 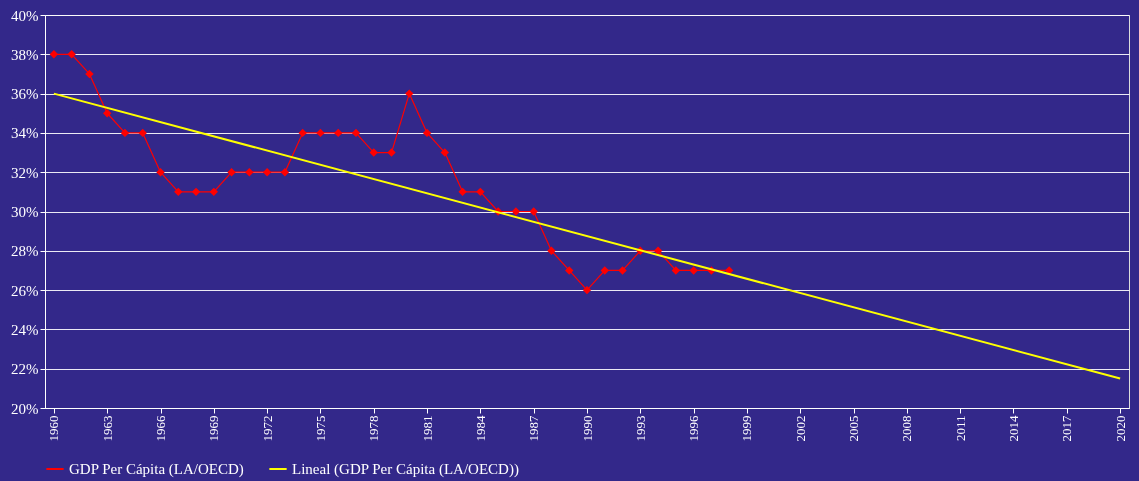 What do you see at coordinates (960, 428) in the screenshot?
I see `x-tick-label: 2011` at bounding box center [960, 428].